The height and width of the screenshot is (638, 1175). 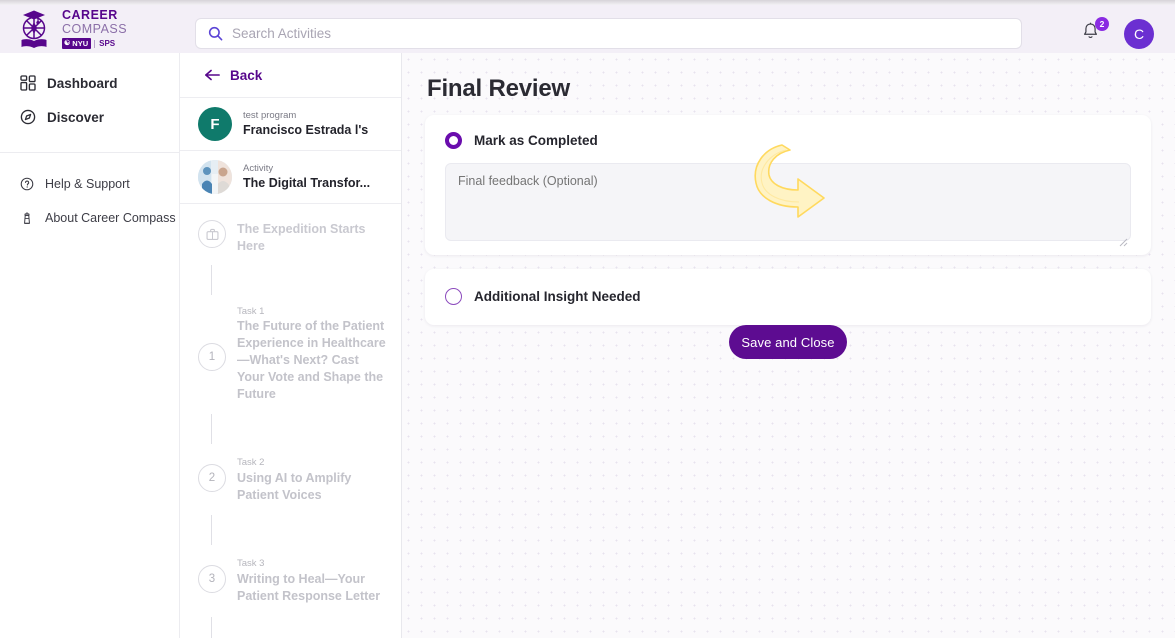 What do you see at coordinates (212, 579) in the screenshot?
I see `step-number-3: 3` at bounding box center [212, 579].